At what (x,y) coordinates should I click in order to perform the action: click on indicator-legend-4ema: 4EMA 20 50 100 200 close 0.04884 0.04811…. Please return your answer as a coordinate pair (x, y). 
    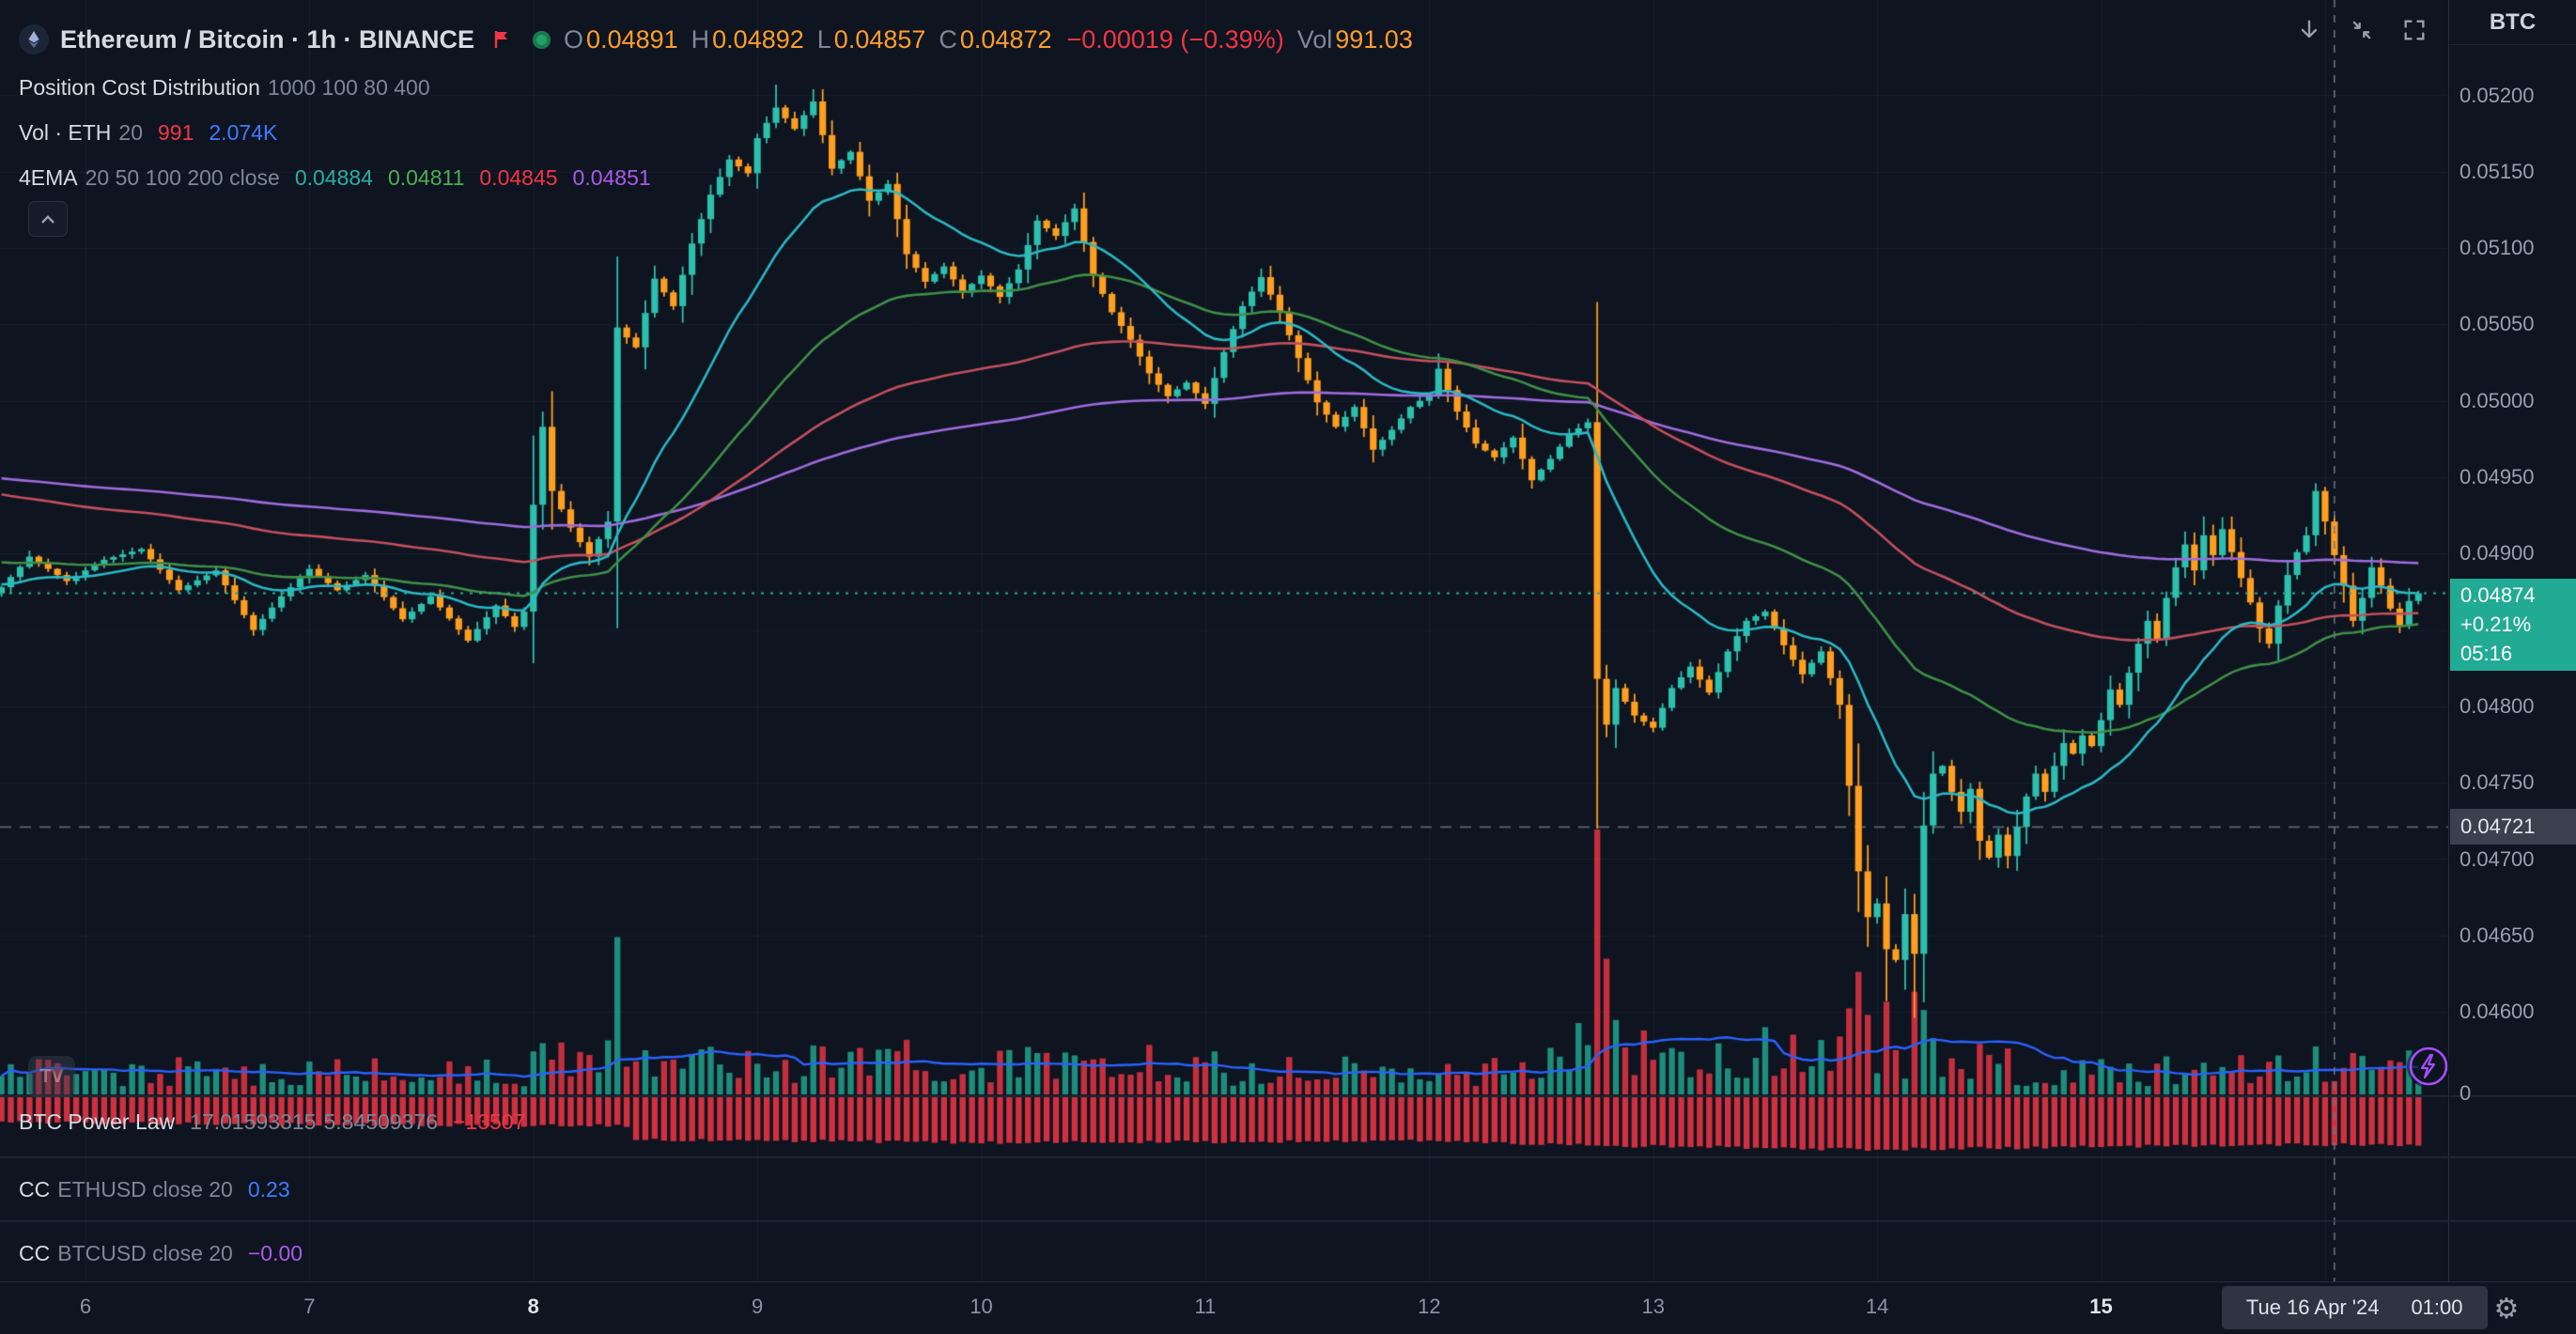
    Looking at the image, I should click on (335, 177).